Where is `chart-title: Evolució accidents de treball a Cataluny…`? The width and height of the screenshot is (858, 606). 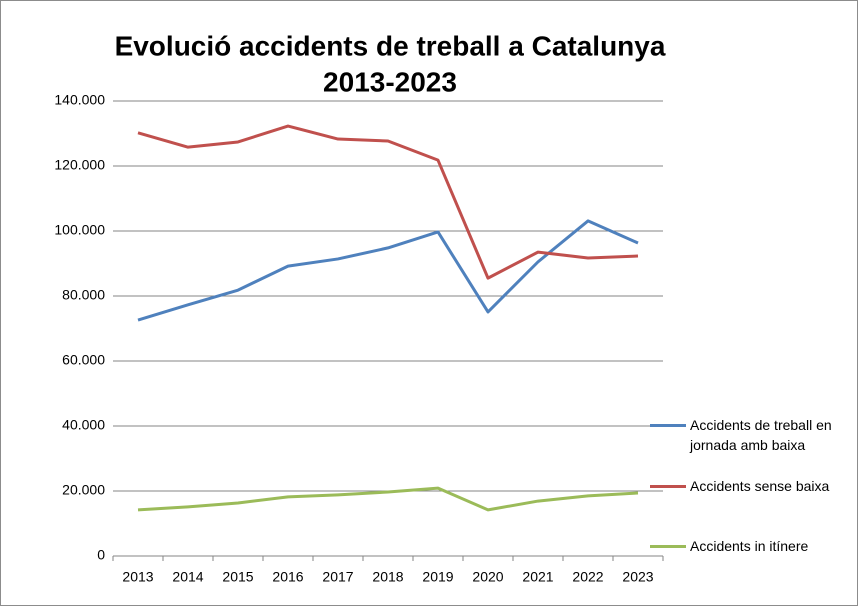
chart-title: Evolució accidents de treball a Cataluny… is located at coordinates (390, 45).